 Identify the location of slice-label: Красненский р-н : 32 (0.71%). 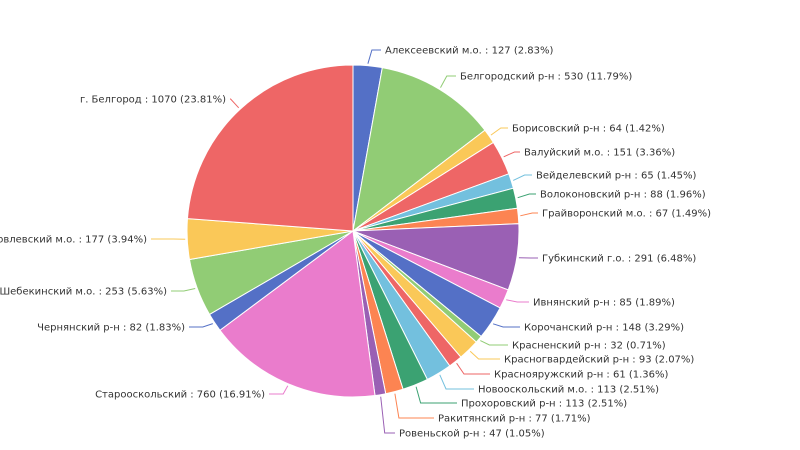
(589, 346).